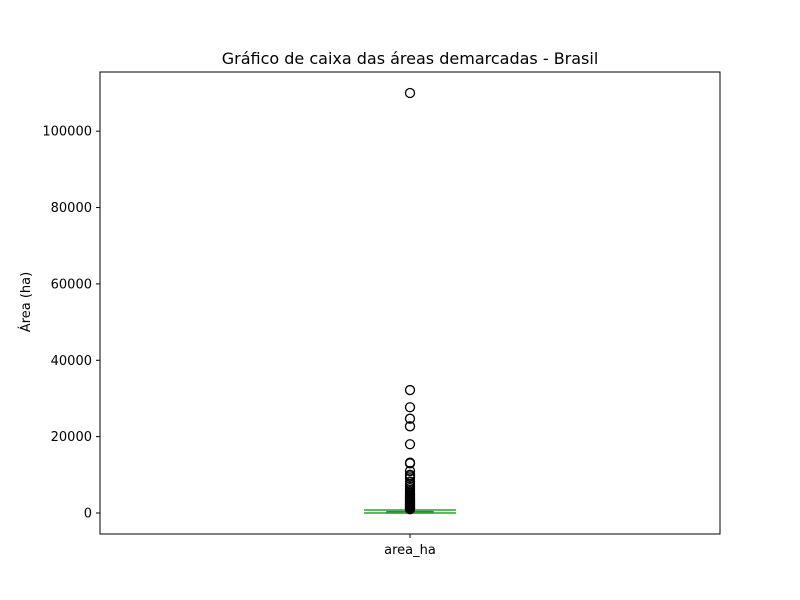  Describe the element at coordinates (26, 302) in the screenshot. I see `y-axis-label: Área (ha)` at that location.